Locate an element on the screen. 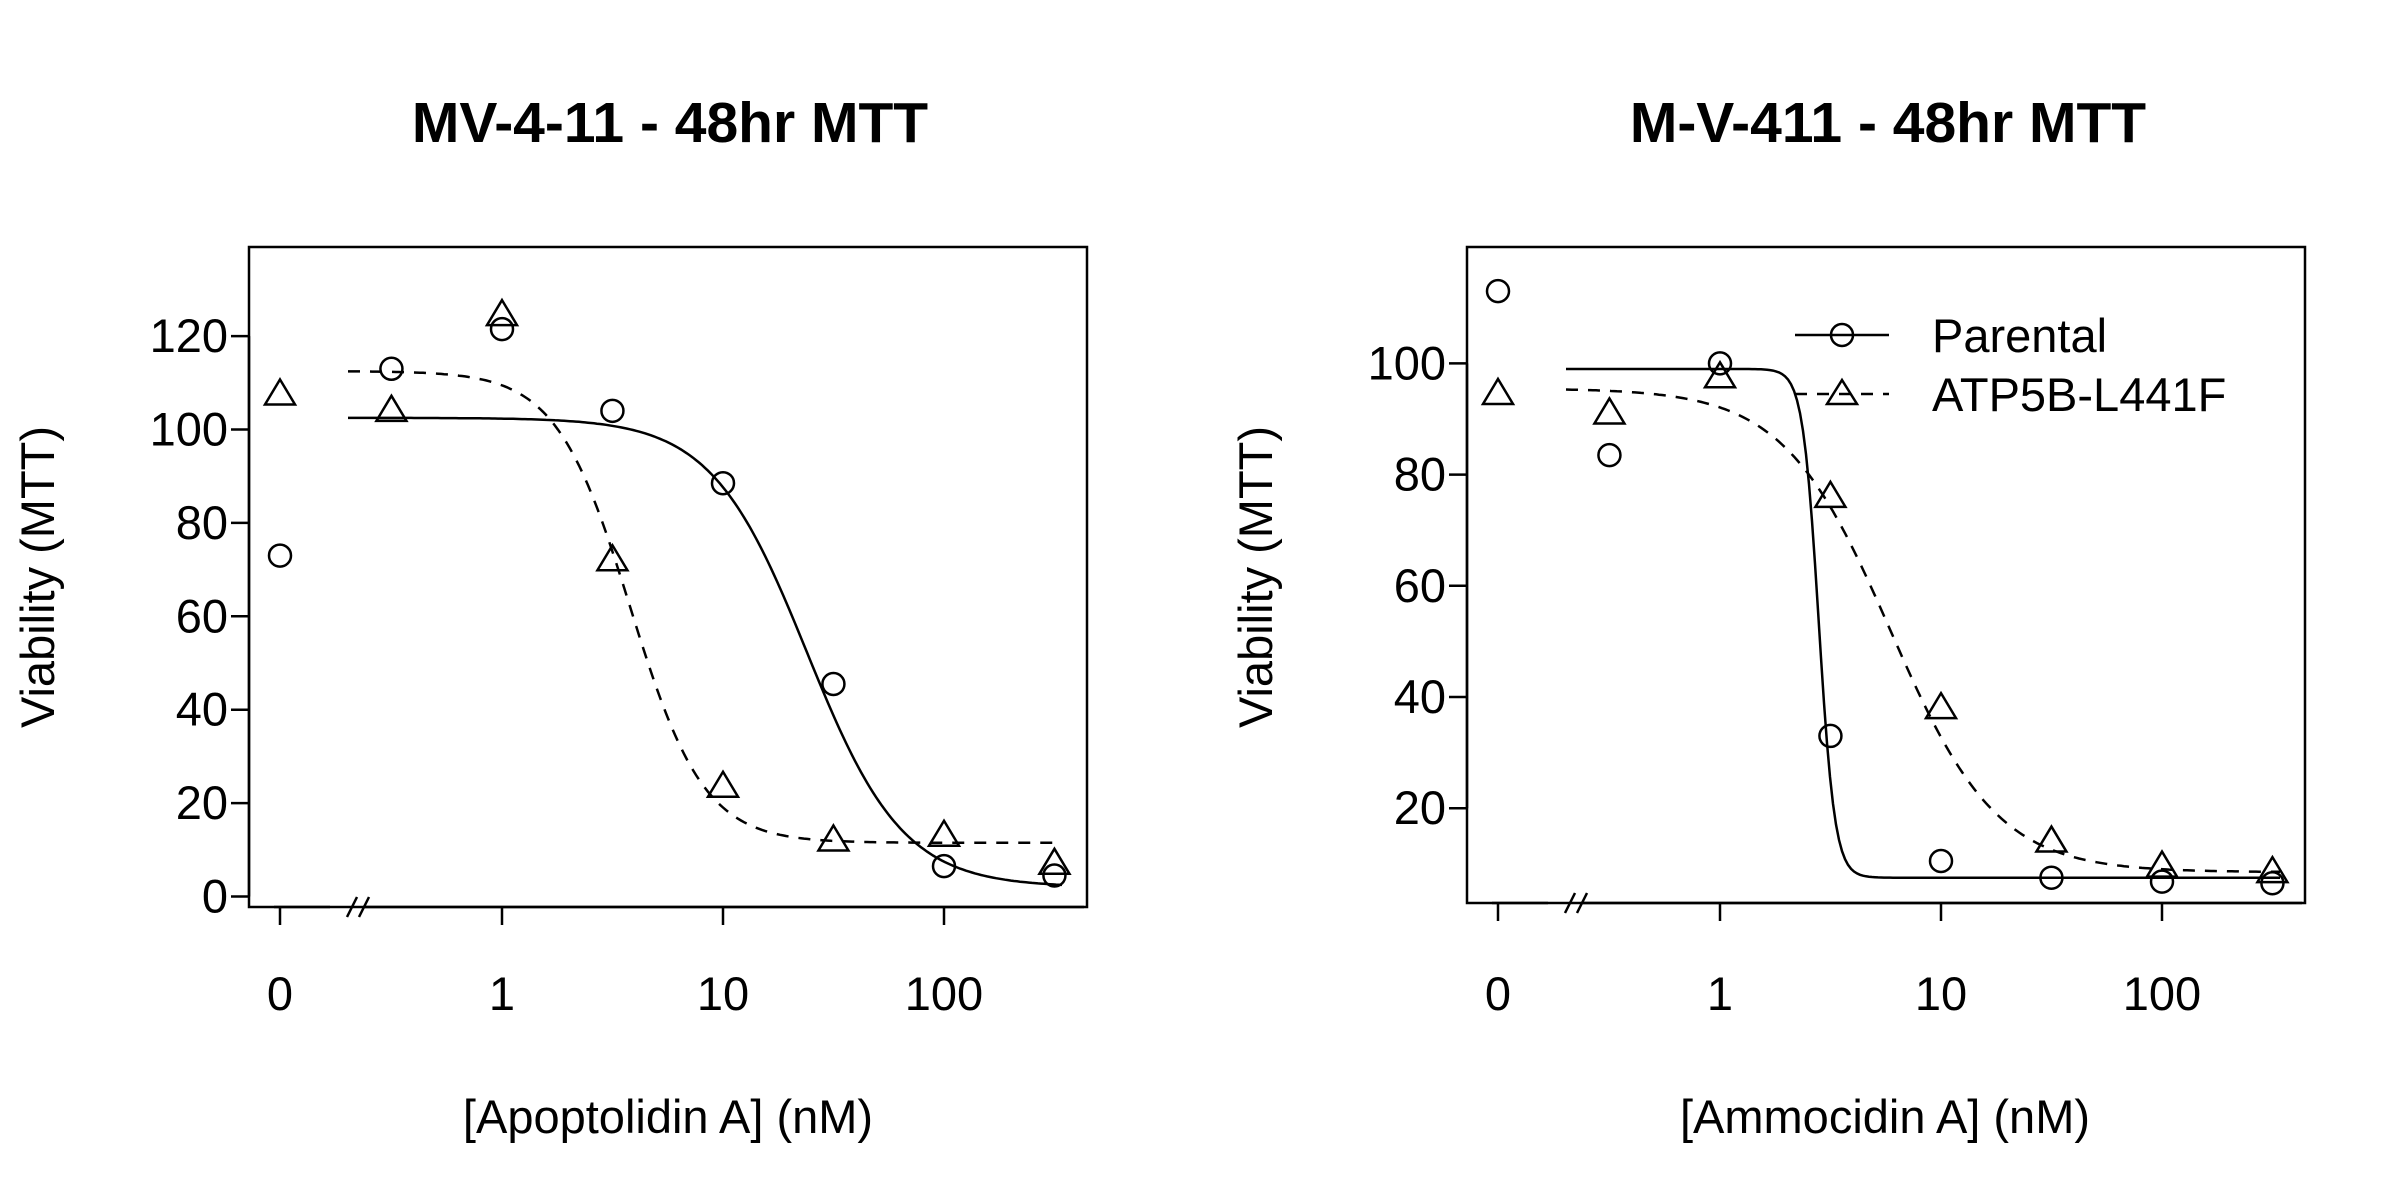 This screenshot has height=1200, width=2400. legend: Parental ATP5B-L441F is located at coordinates (2010, 365).